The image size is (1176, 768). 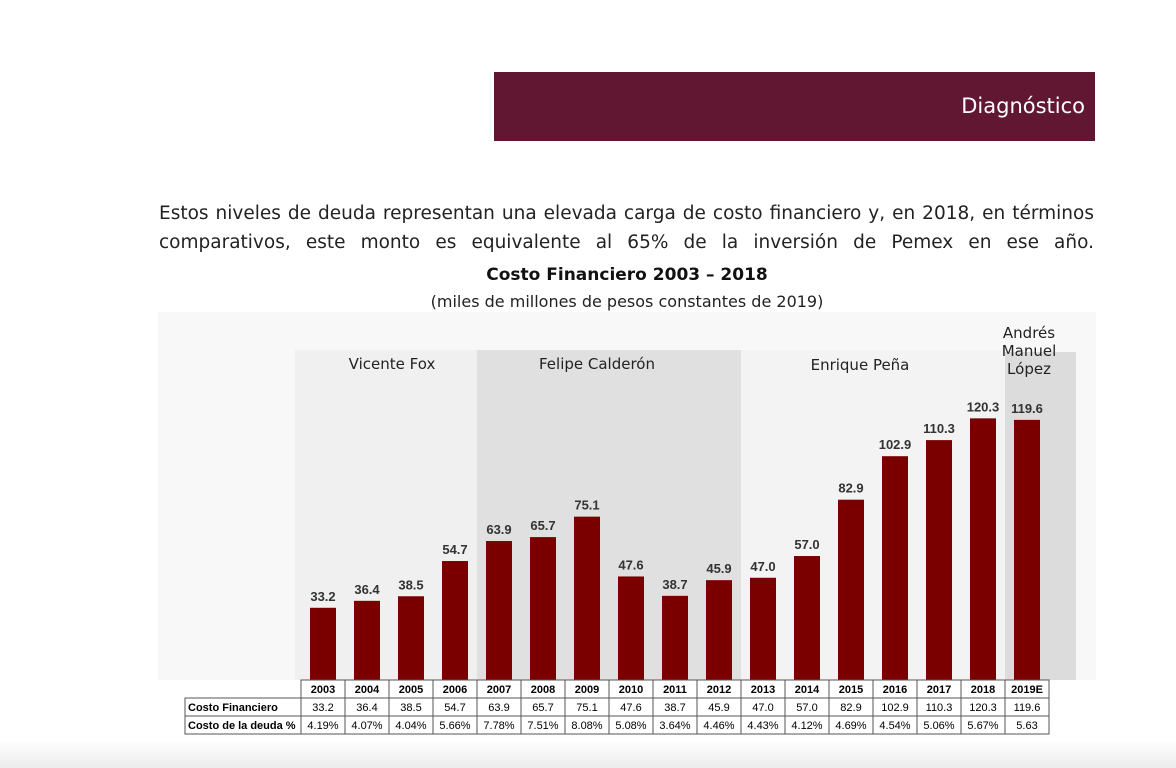 I want to click on table-value-cell: 102.9, so click(x=895, y=708).